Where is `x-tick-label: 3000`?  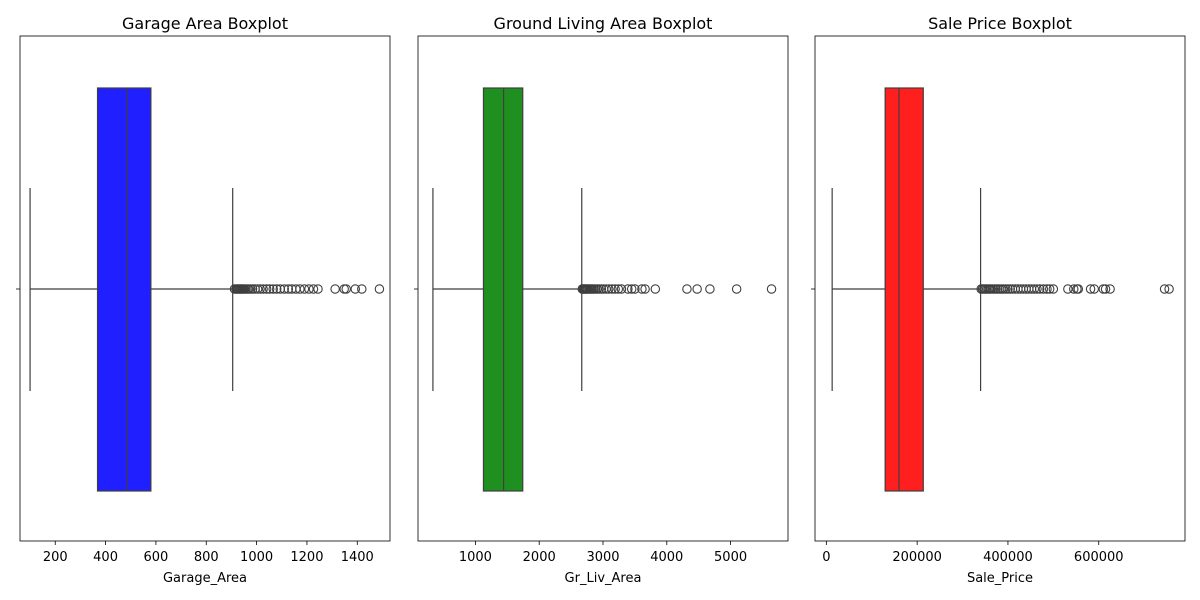 x-tick-label: 3000 is located at coordinates (602, 557).